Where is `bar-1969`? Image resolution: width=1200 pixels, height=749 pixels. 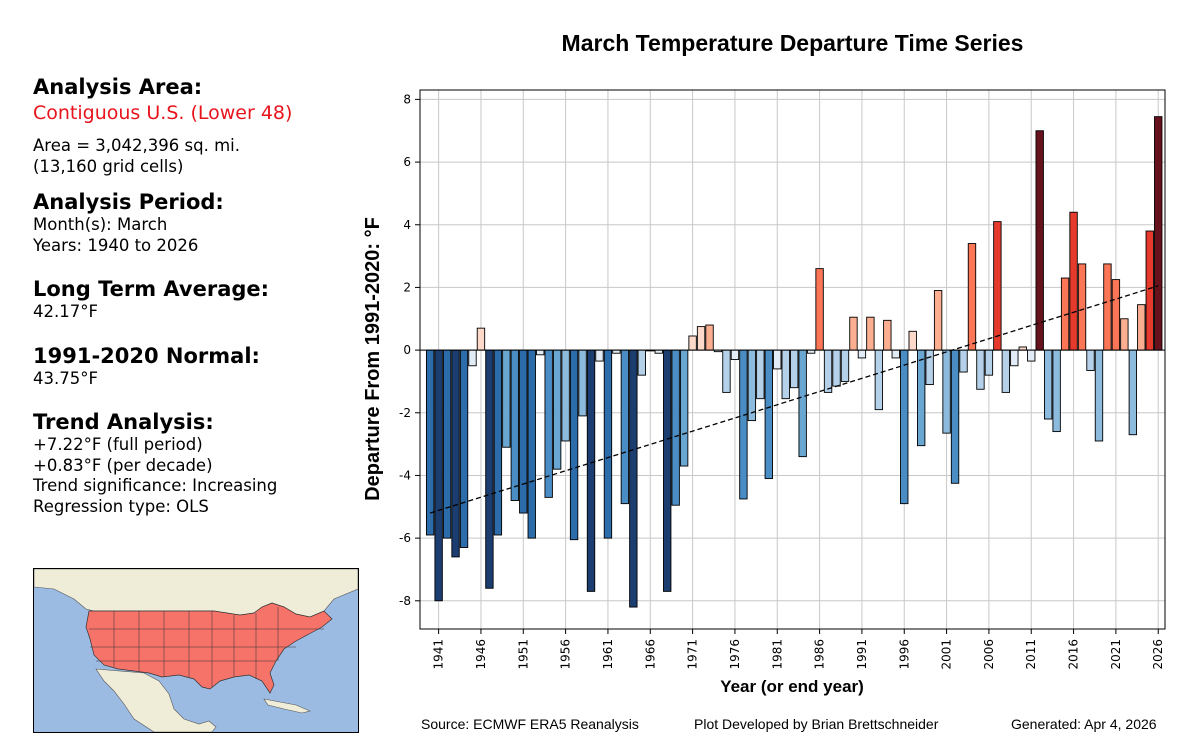
bar-1969 is located at coordinates (675, 427).